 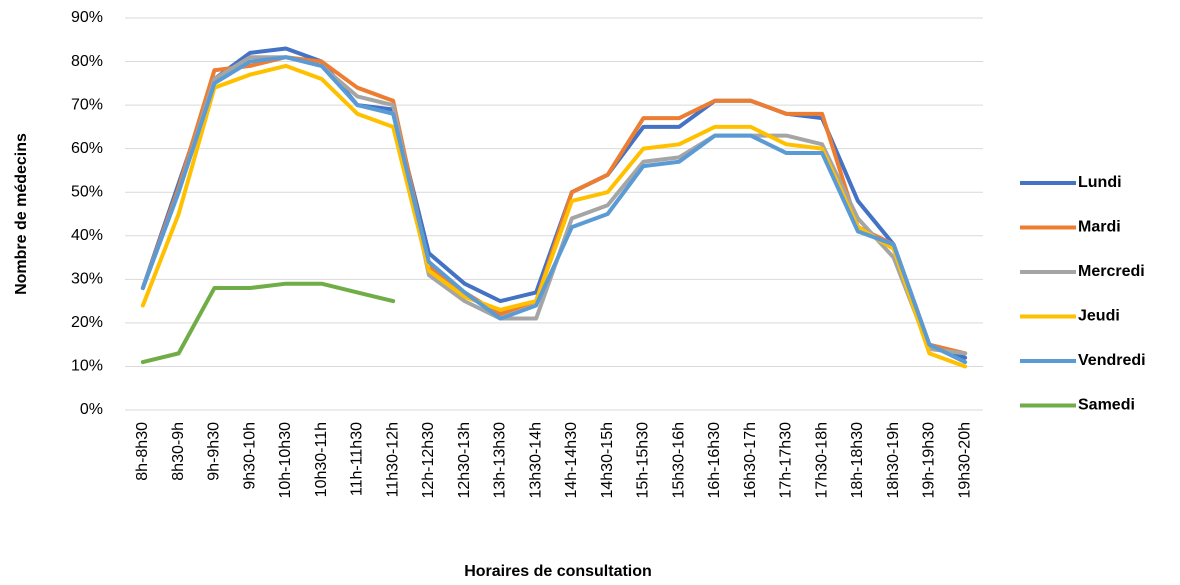 What do you see at coordinates (285, 460) in the screenshot?
I see `x-tick-label: 10h-10h30` at bounding box center [285, 460].